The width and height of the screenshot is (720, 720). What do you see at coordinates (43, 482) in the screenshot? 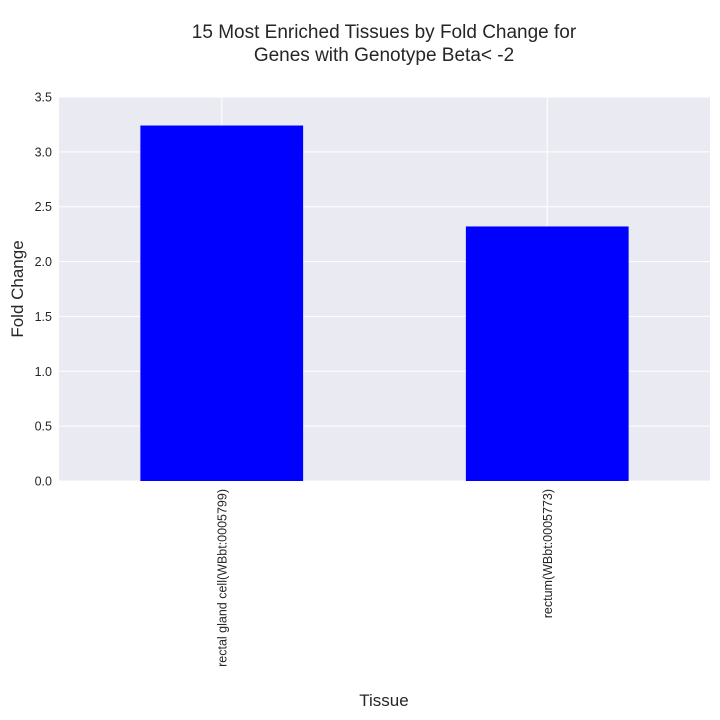
I see `y-tick-label: 0.0` at bounding box center [43, 482].